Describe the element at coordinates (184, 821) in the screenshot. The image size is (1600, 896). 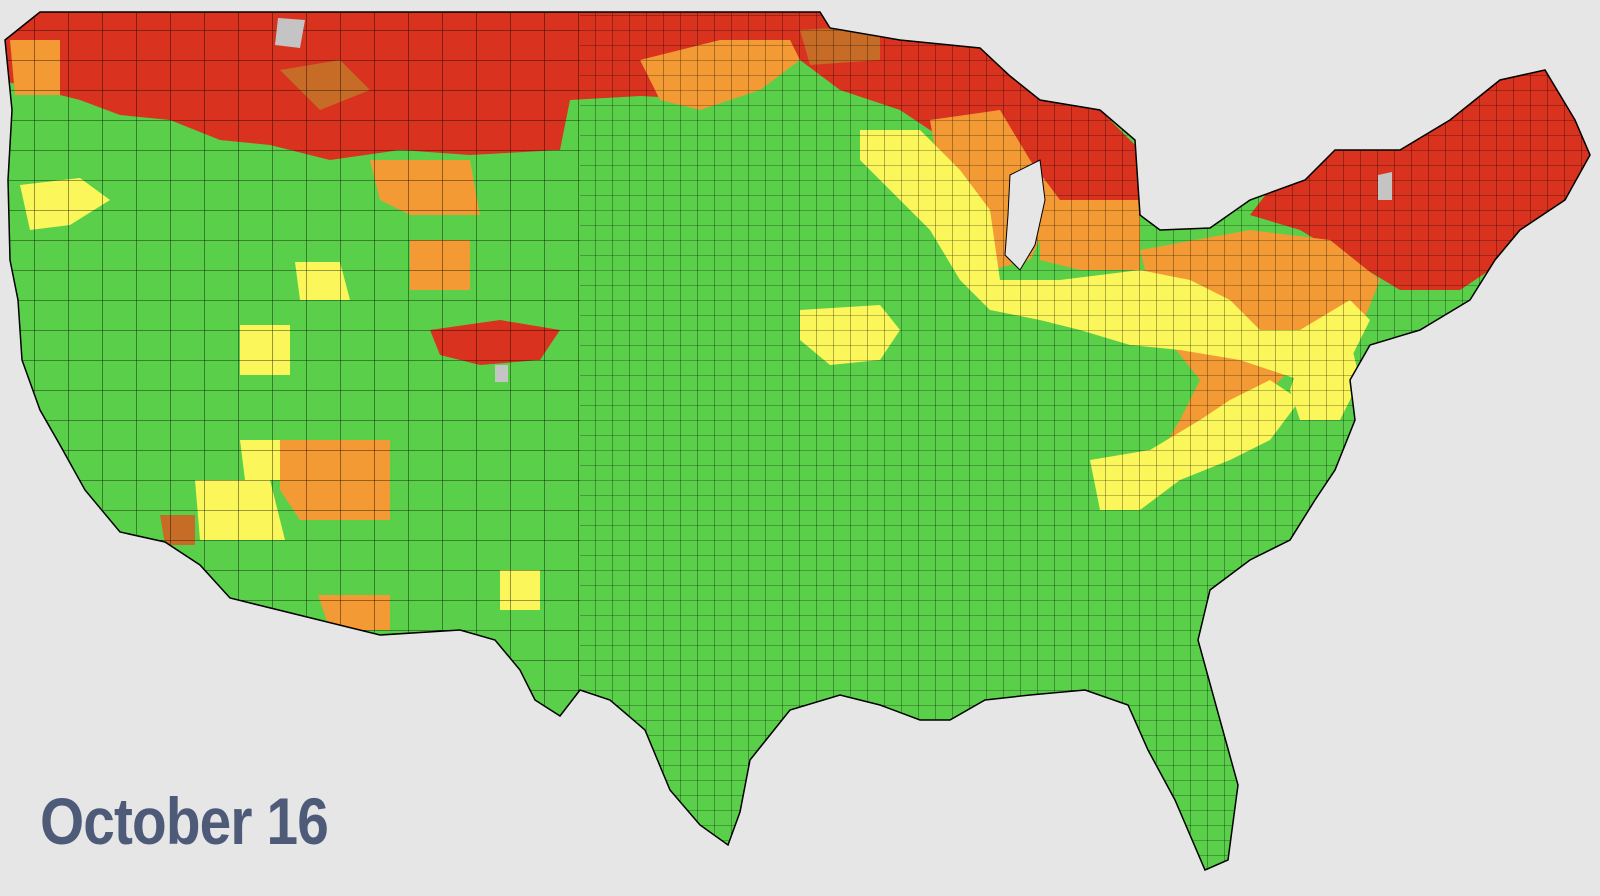
I see `date-label: October 16` at that location.